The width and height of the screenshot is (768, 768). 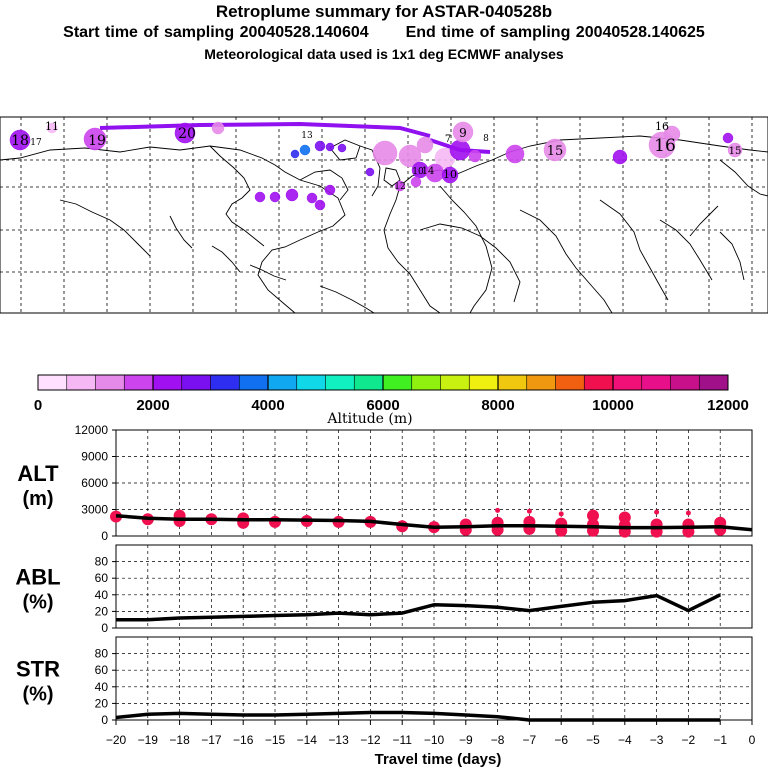 I want to click on map-cluster-label: 14, so click(x=428, y=171).